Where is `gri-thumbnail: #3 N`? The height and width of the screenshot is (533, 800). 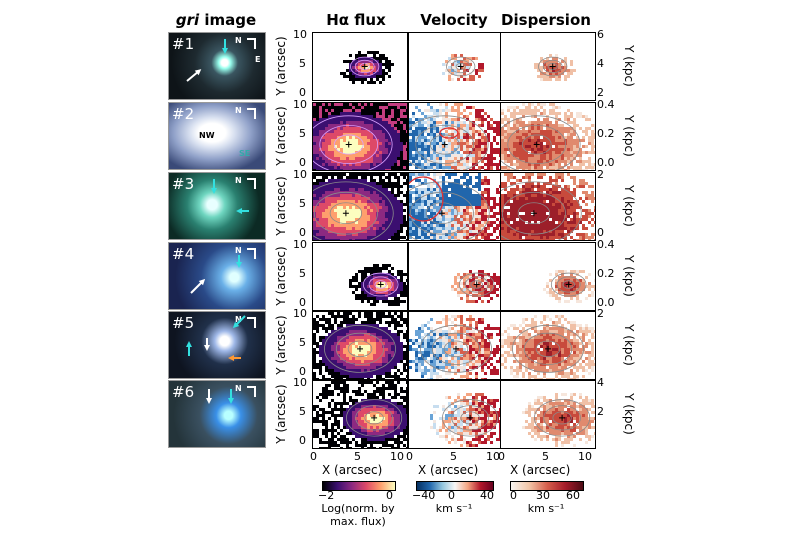 gri-thumbnail: #3 N is located at coordinates (217, 206).